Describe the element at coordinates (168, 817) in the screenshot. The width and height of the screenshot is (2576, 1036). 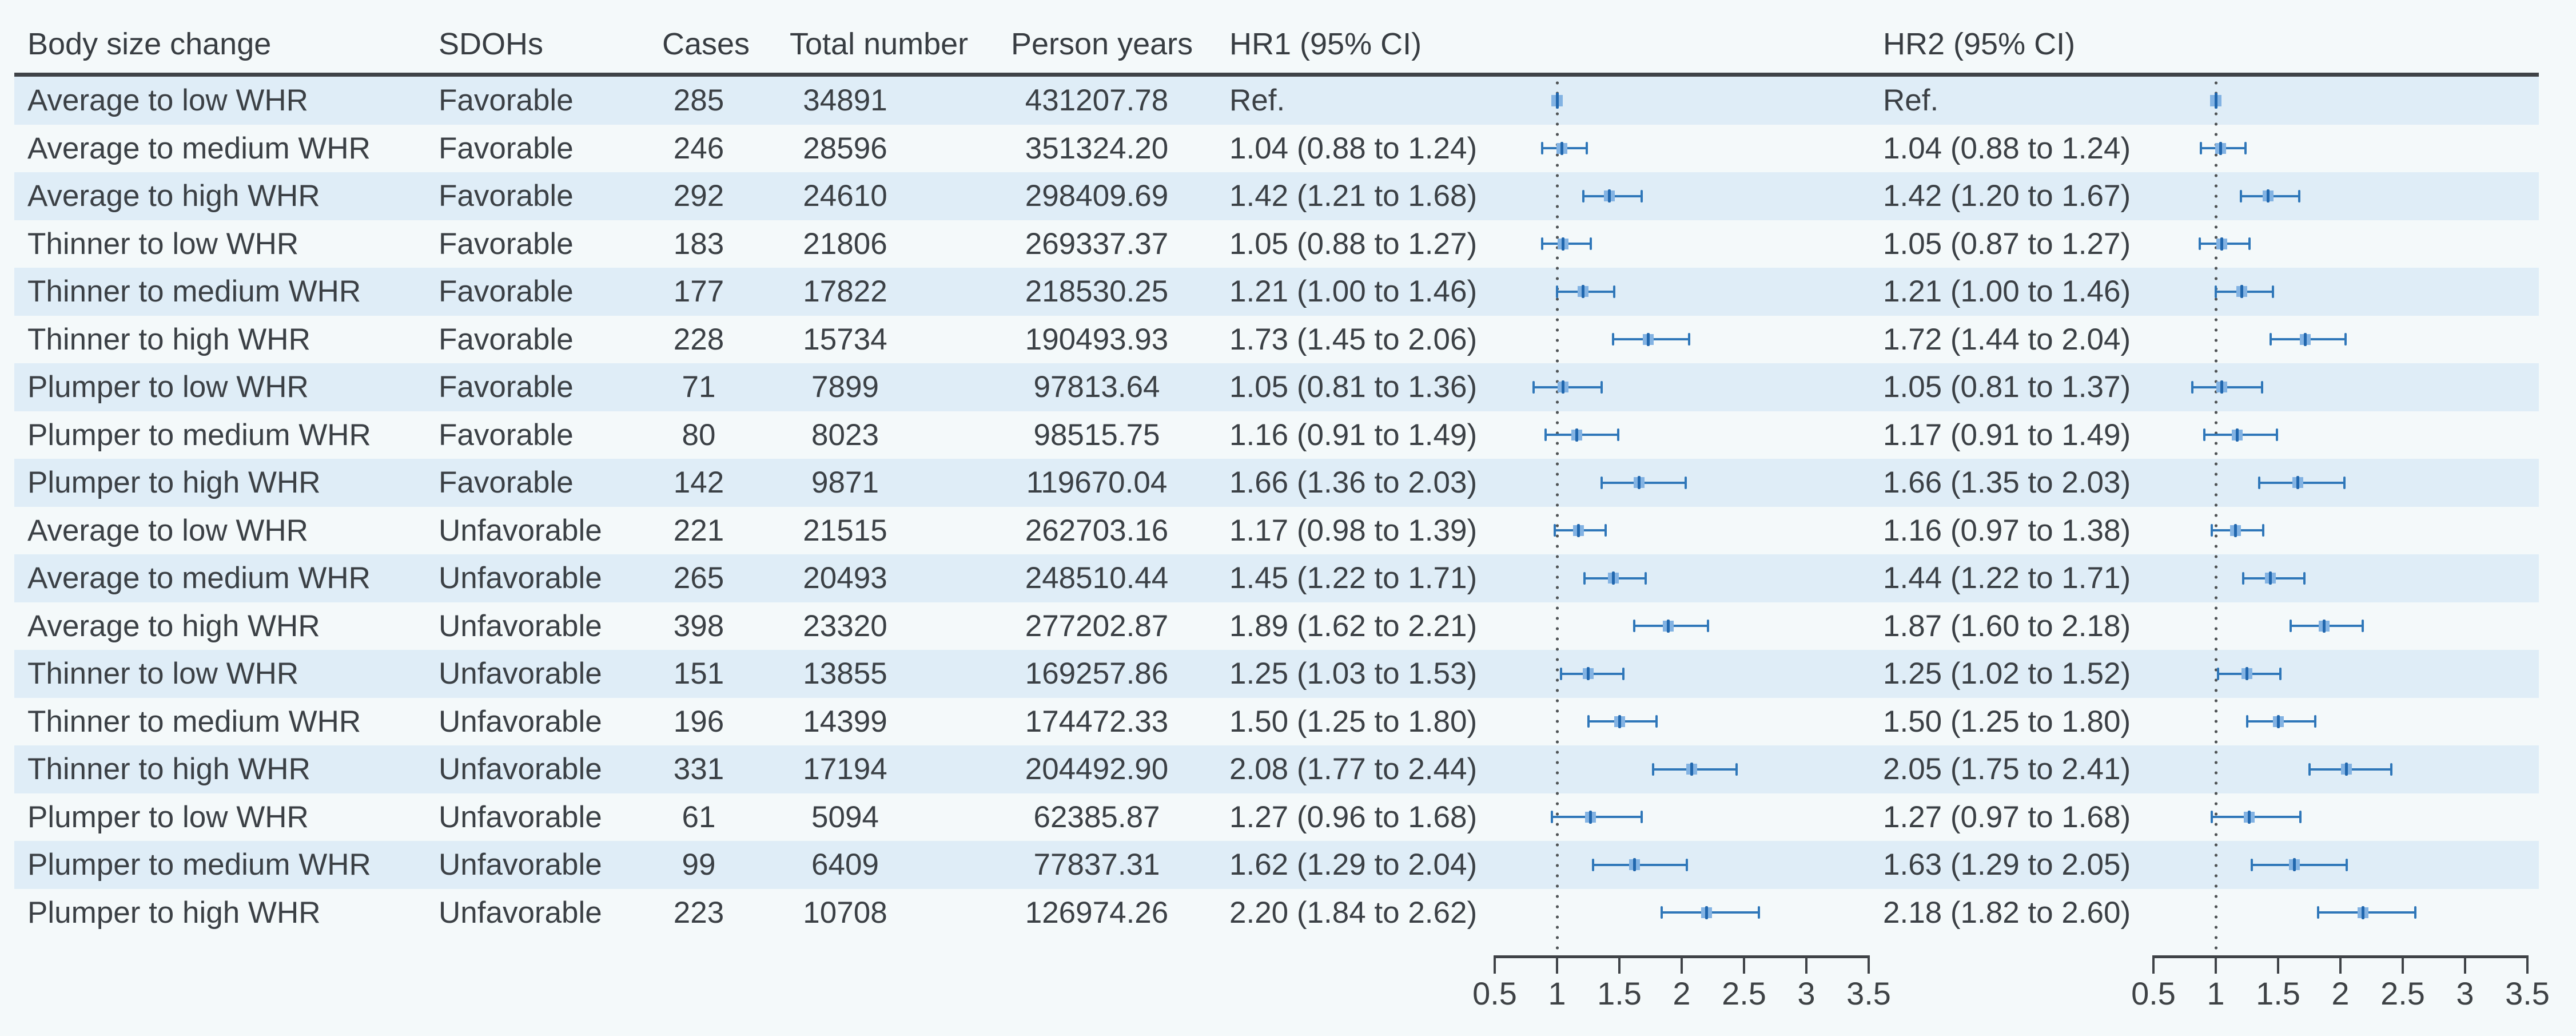
I see `cell-body-size-change: Plumper to low WHR` at that location.